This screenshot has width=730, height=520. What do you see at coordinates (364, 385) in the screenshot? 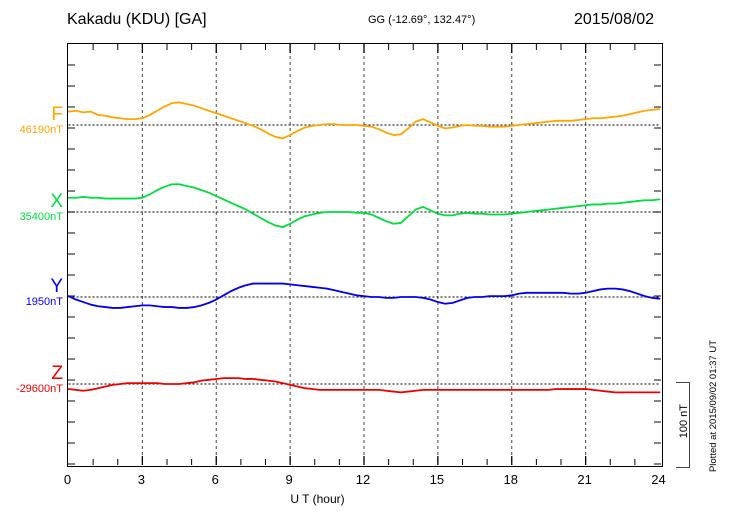
I see `trace-z` at bounding box center [364, 385].